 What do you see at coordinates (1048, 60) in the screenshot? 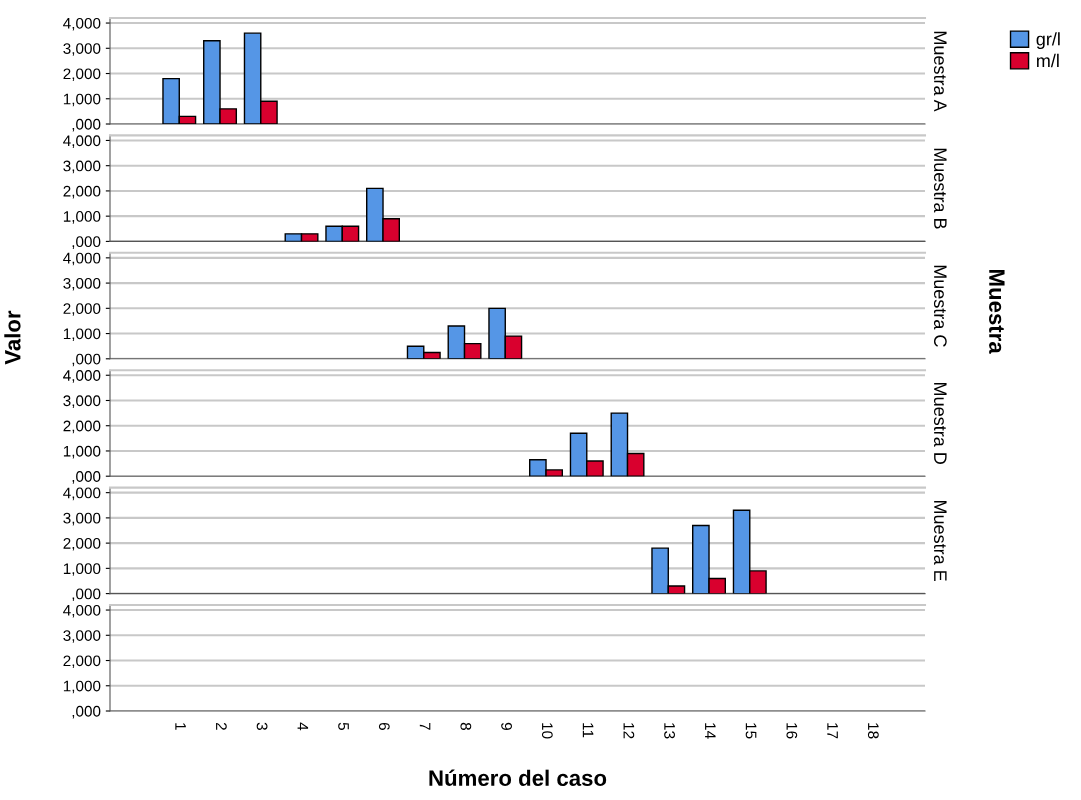
I see `legend-label: m/l` at bounding box center [1048, 60].